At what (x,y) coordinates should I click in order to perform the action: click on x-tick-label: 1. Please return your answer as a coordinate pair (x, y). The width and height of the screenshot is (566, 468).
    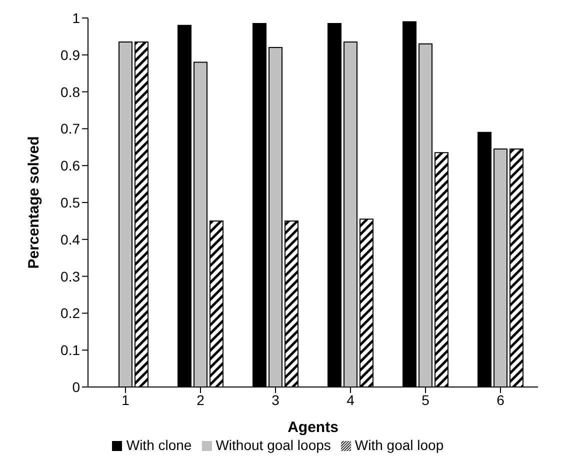
    Looking at the image, I should click on (126, 400).